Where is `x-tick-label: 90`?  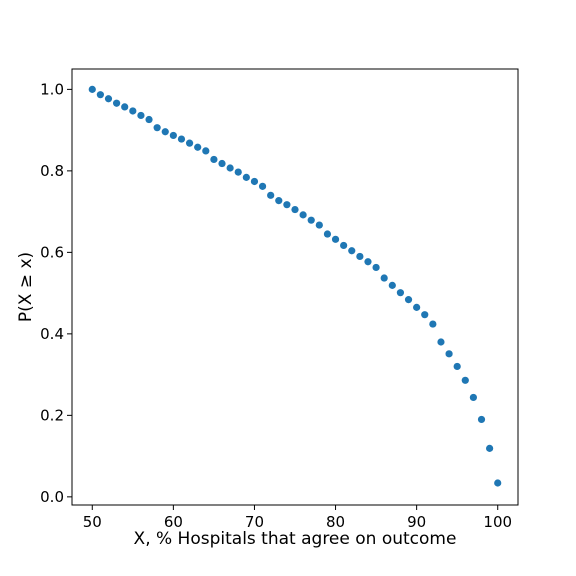 x-tick-label: 90 is located at coordinates (416, 522).